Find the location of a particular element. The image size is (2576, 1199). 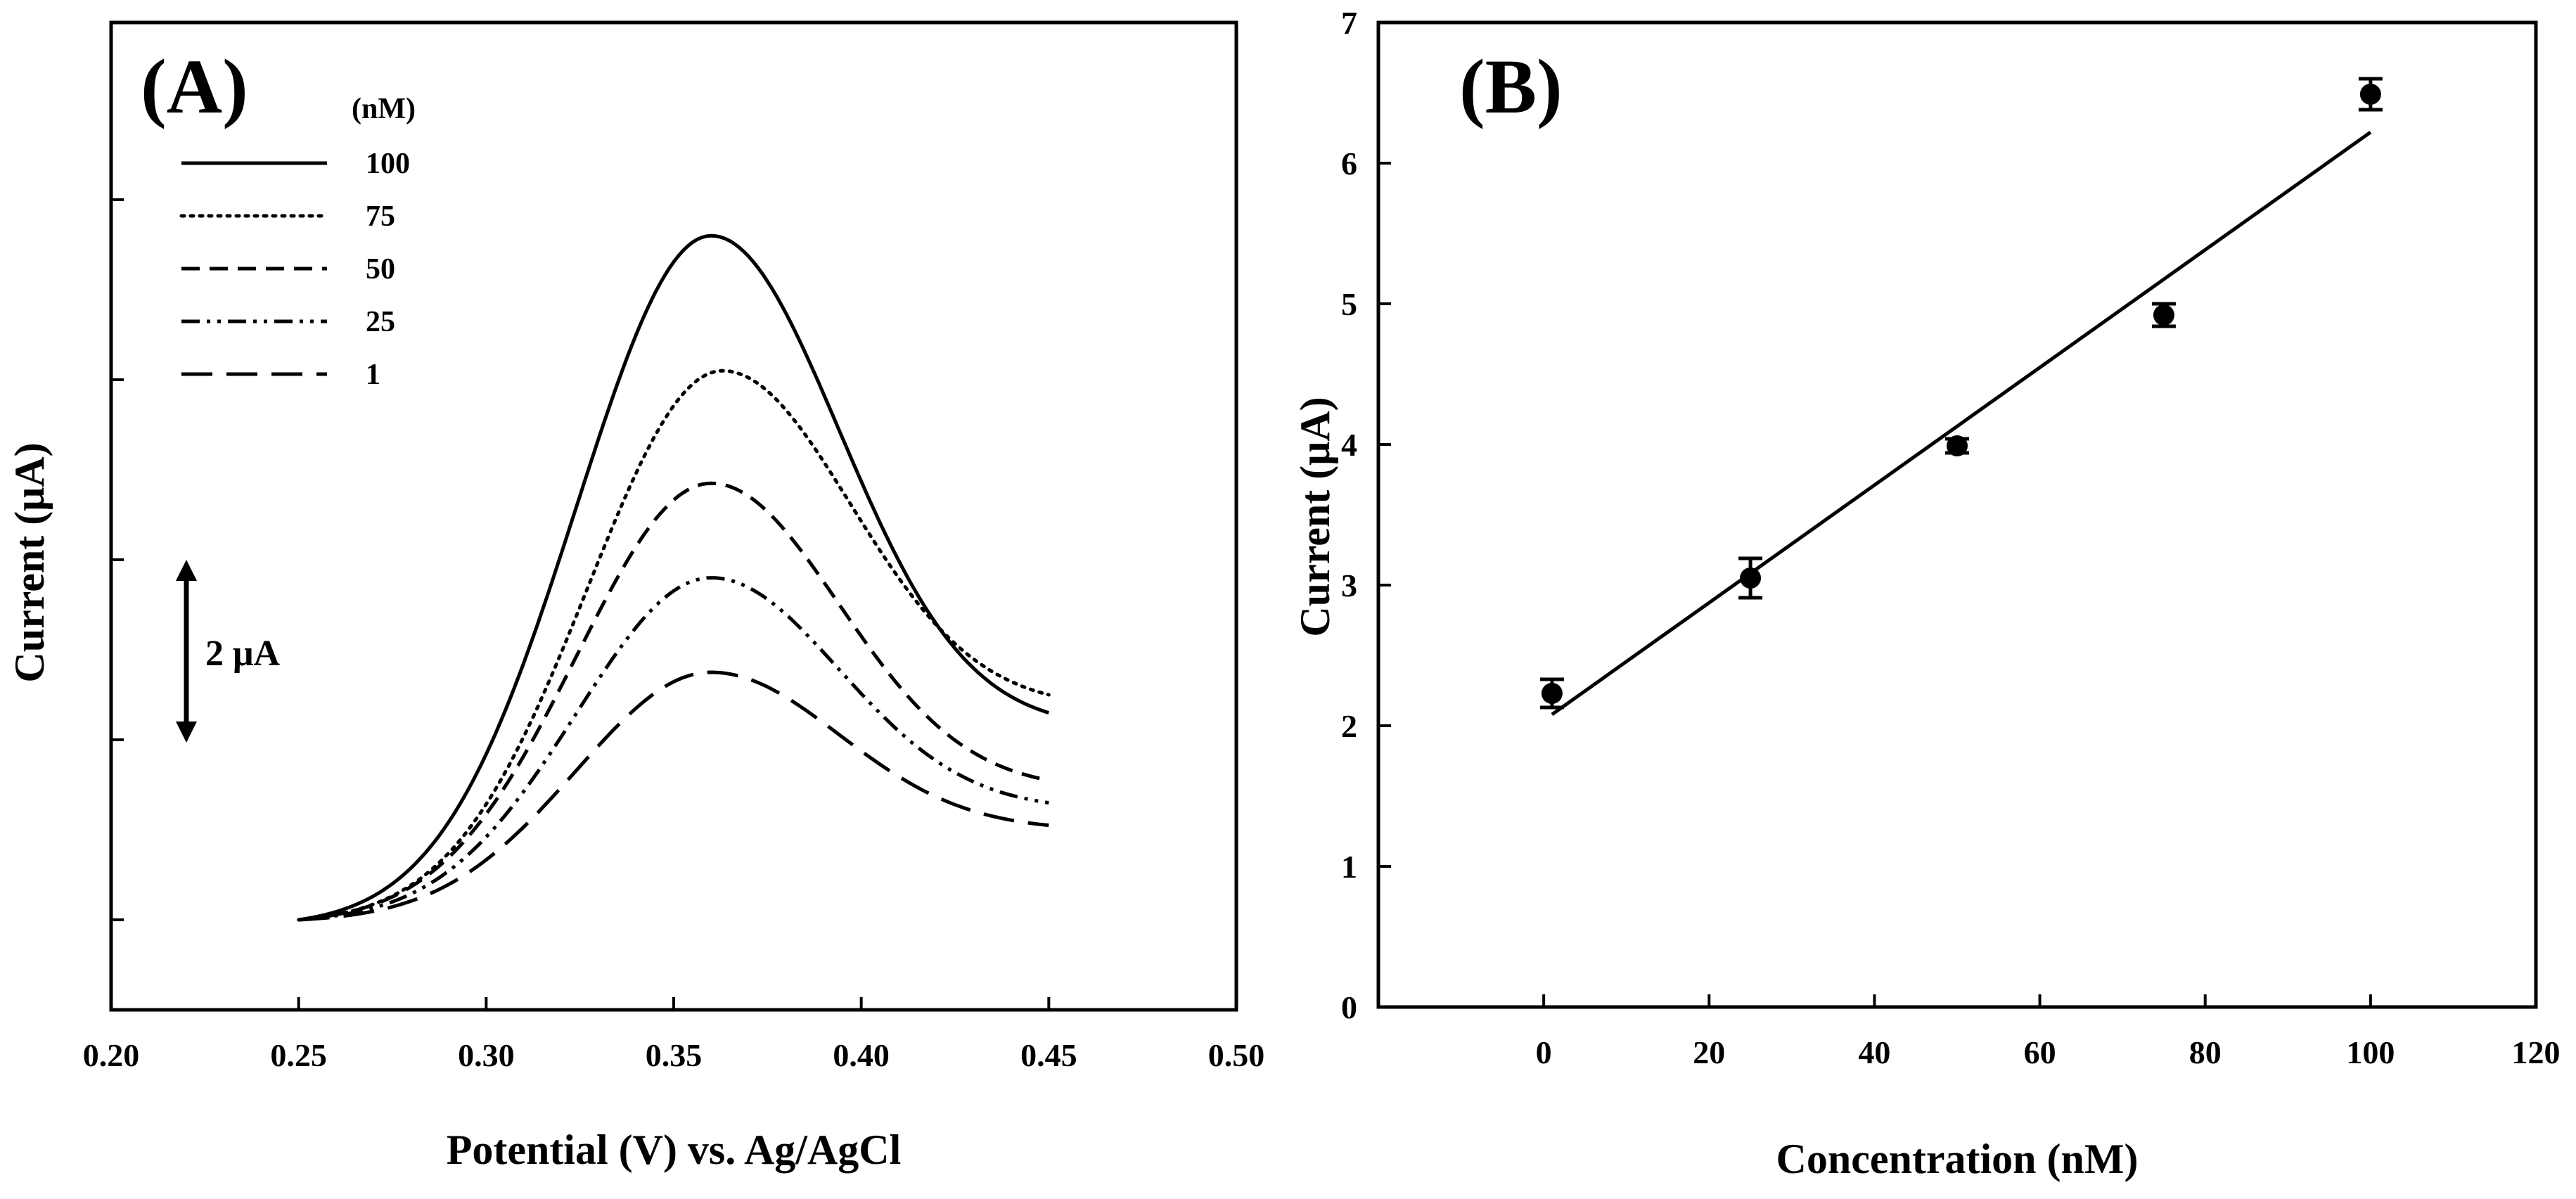

panel-a-xtick-label: 0.45 is located at coordinates (1048, 1055).